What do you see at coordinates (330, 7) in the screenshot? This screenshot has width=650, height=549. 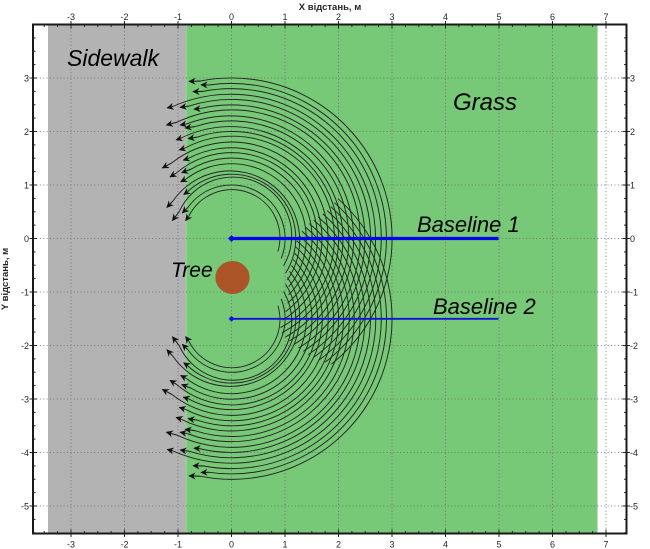 I see `svg-text: X відстань, м` at bounding box center [330, 7].